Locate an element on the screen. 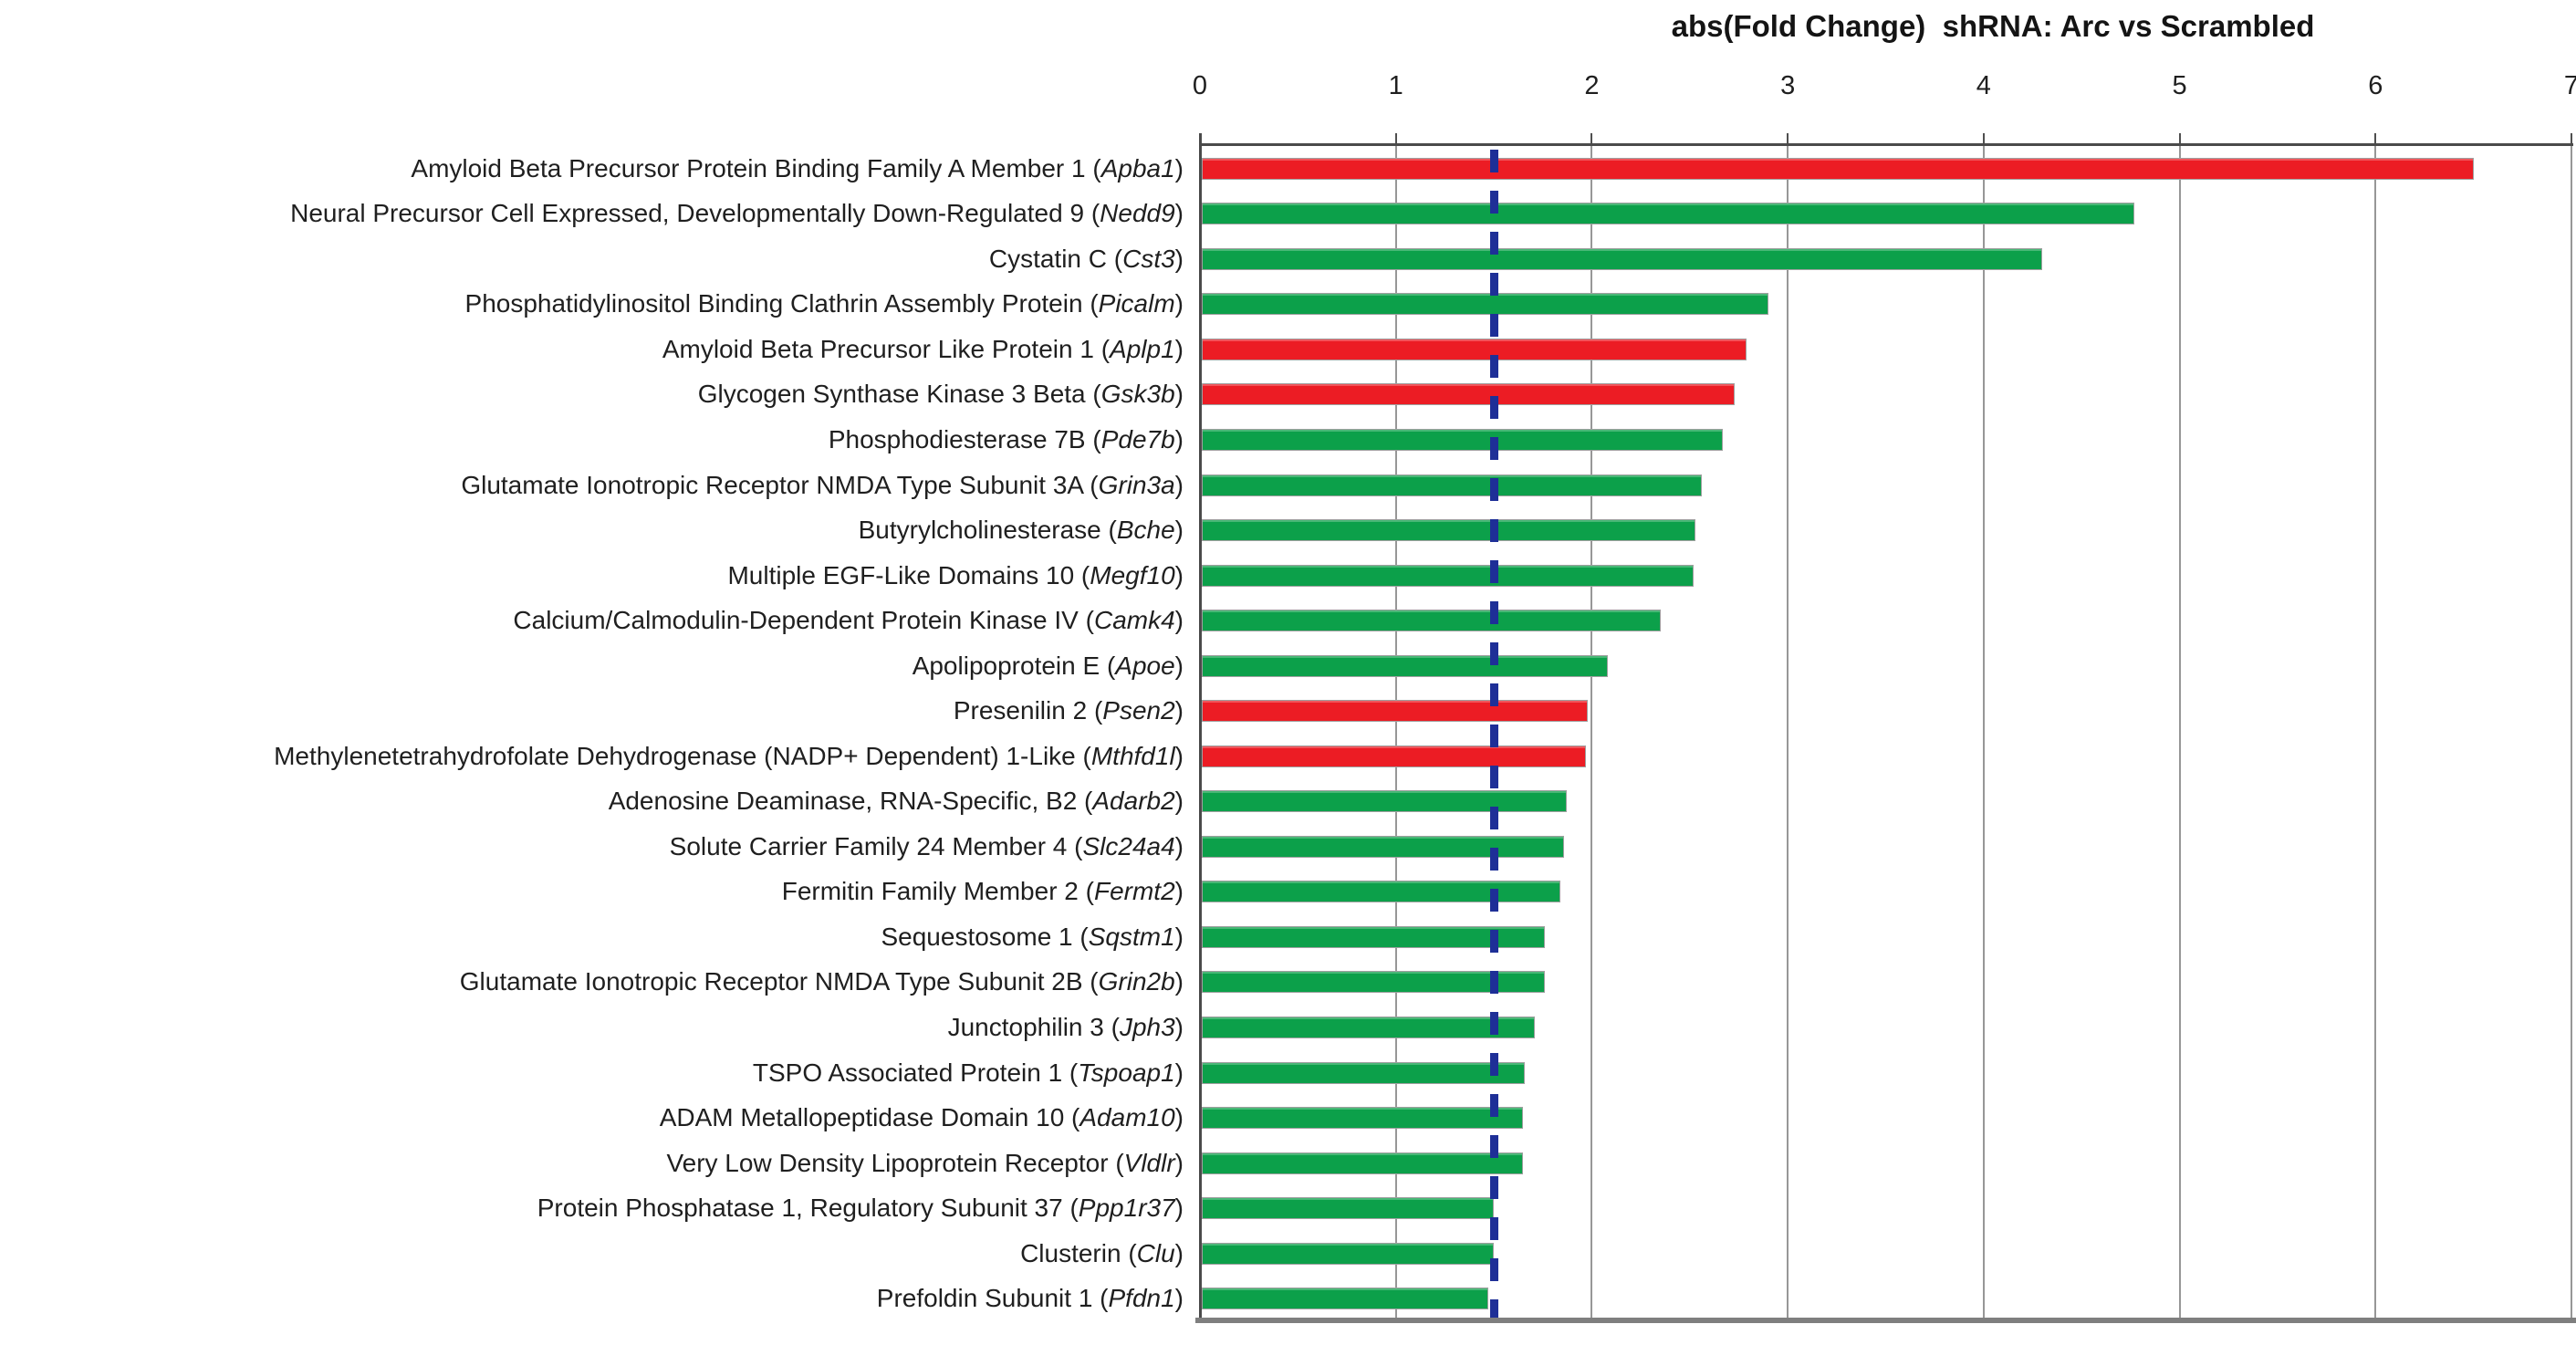 This screenshot has height=1345, width=2576. gene-description: Cystatin C ( is located at coordinates (1055, 258).